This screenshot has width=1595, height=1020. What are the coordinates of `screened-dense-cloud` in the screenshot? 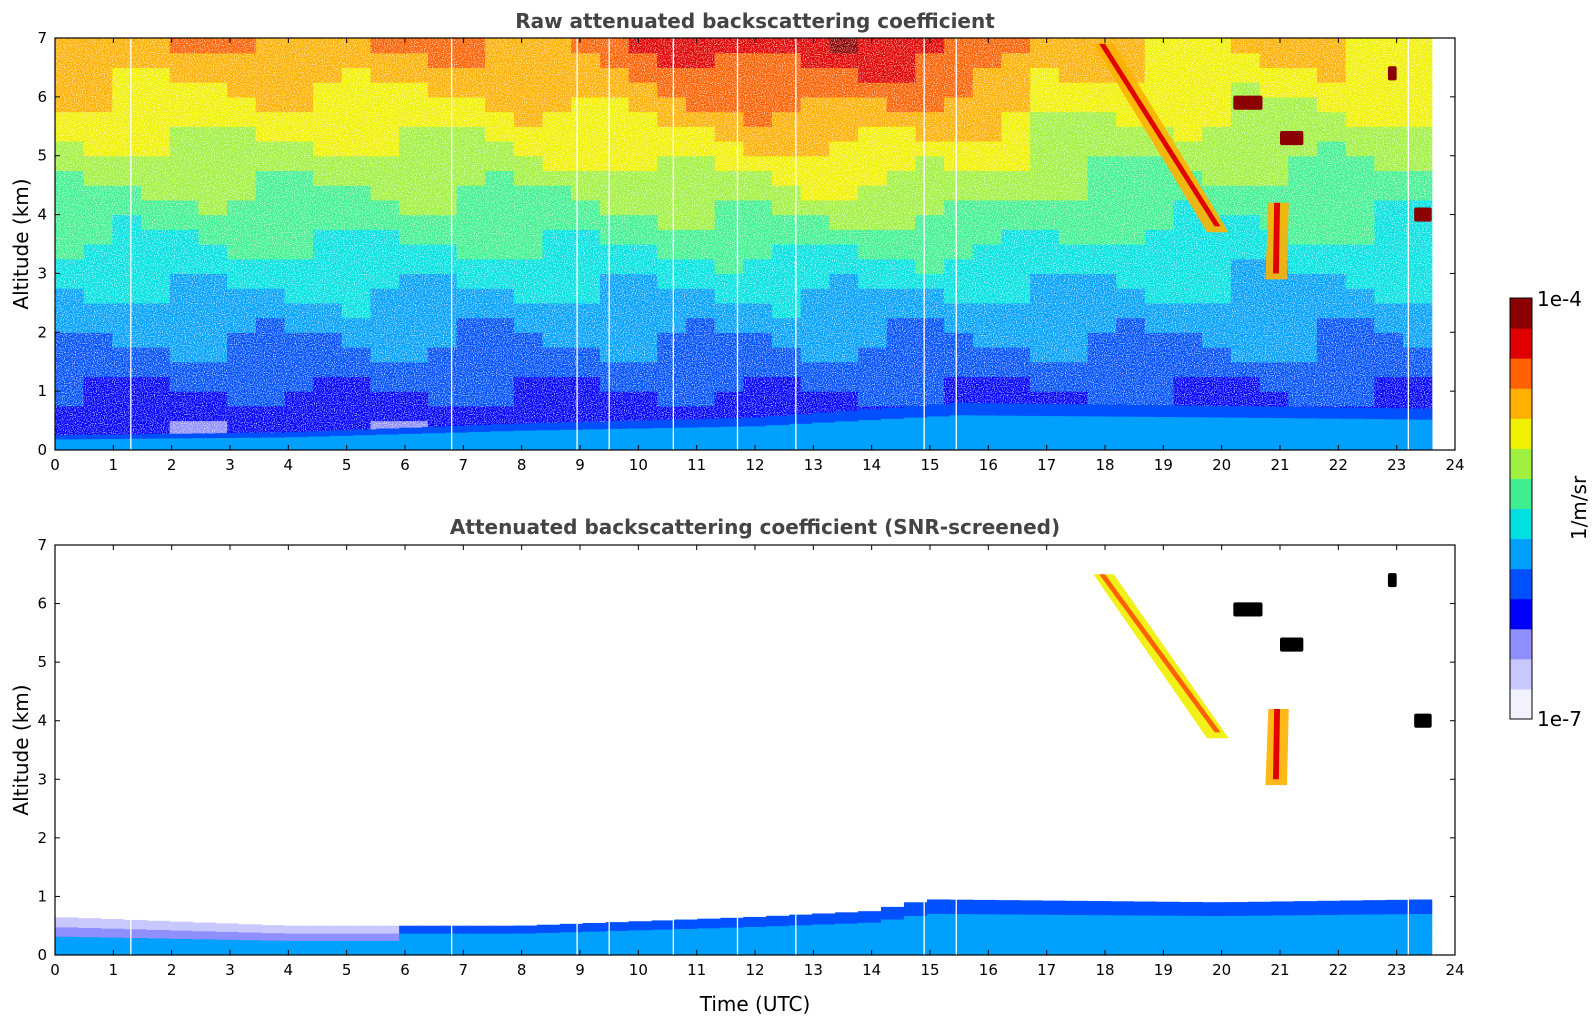 It's located at (1423, 720).